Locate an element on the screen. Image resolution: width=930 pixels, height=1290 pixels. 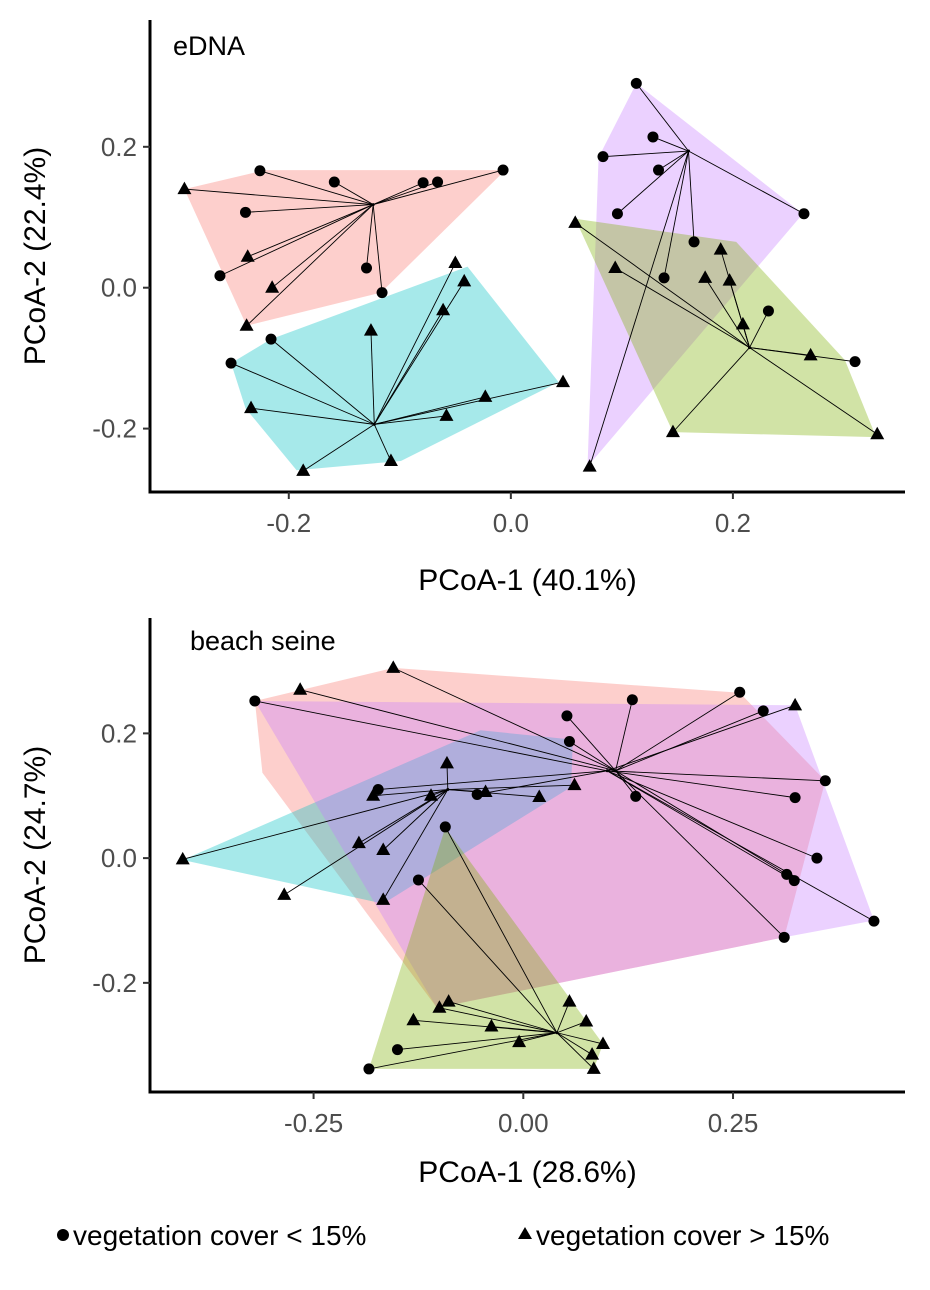
x-tick-label: 0.00 is located at coordinates (523, 1123).